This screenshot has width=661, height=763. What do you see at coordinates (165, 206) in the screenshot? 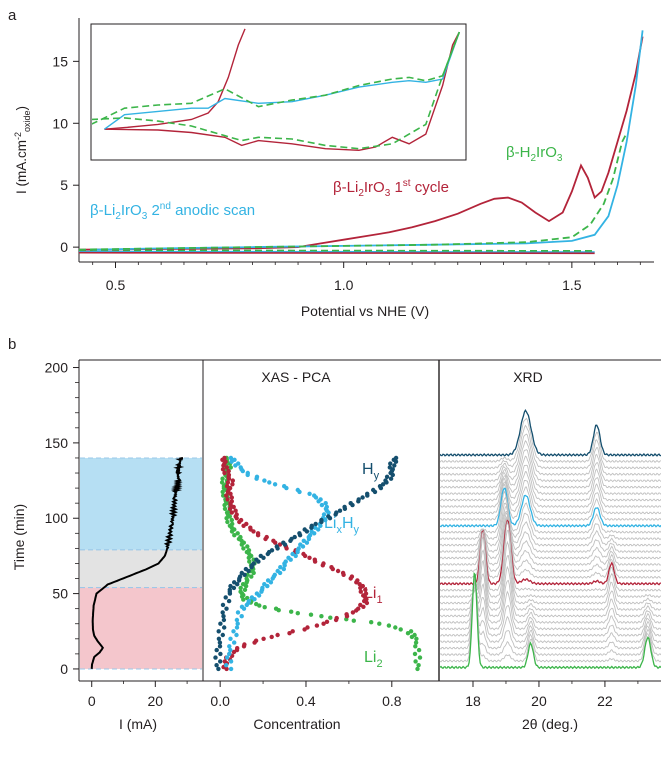
I see `li2-2nd-part-6: nd` at bounding box center [165, 206].